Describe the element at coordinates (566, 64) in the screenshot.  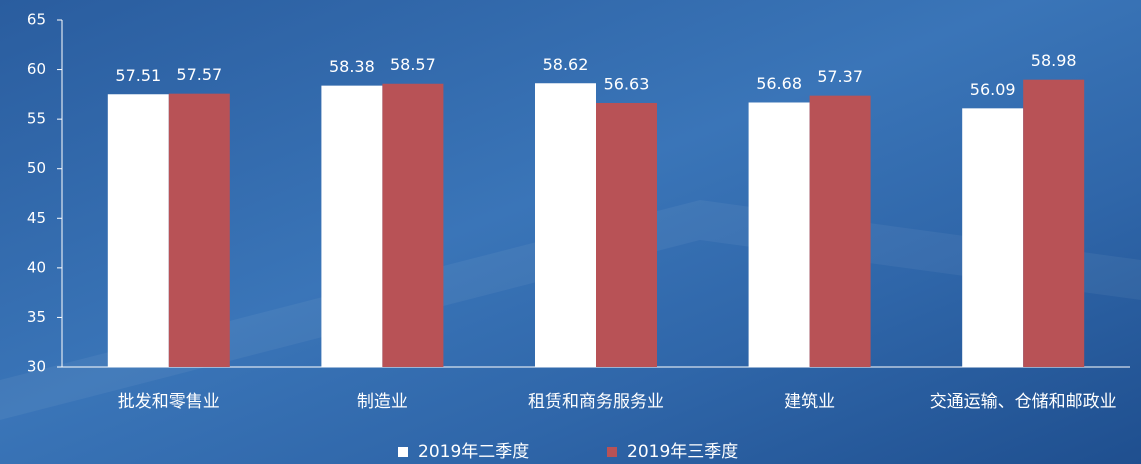
I see `data-label: 58.62` at that location.